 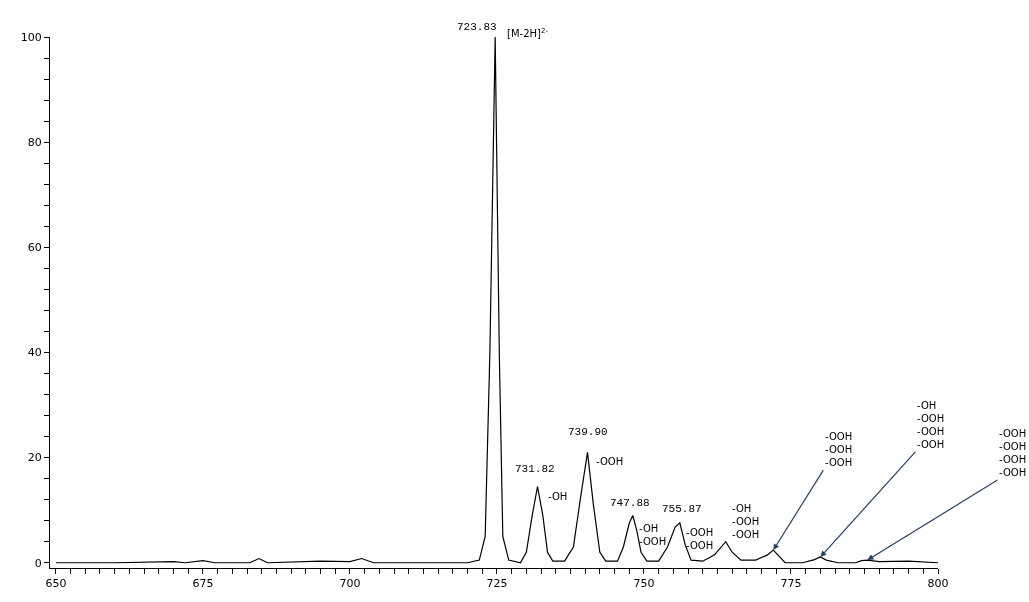 What do you see at coordinates (528, 33) in the screenshot?
I see `annotation: [M-2H]$^{2-}$` at bounding box center [528, 33].